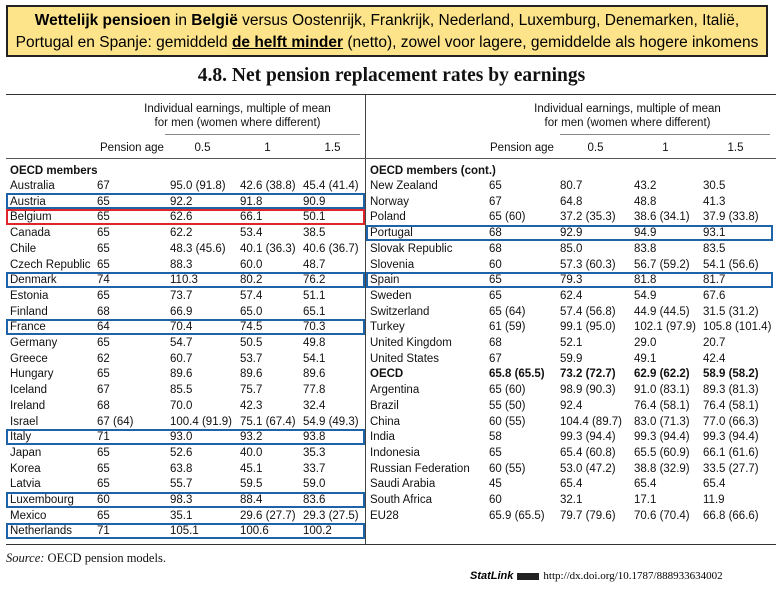 The image size is (783, 593). What do you see at coordinates (627, 123) in the screenshot?
I see `right-group-header-line2: for men (women where different)` at bounding box center [627, 123].